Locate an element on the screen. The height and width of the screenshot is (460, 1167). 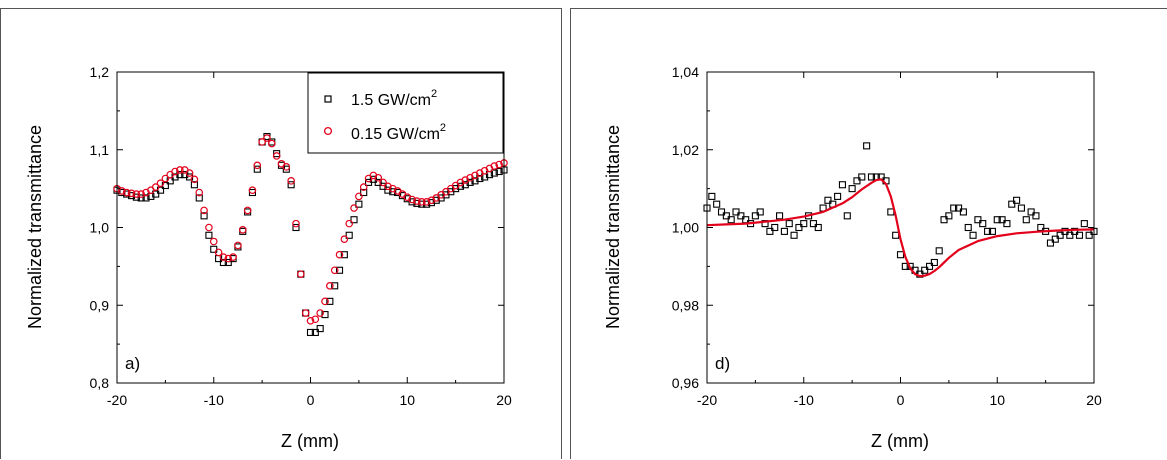
chart-a-panel-label: a) is located at coordinates (132, 363).